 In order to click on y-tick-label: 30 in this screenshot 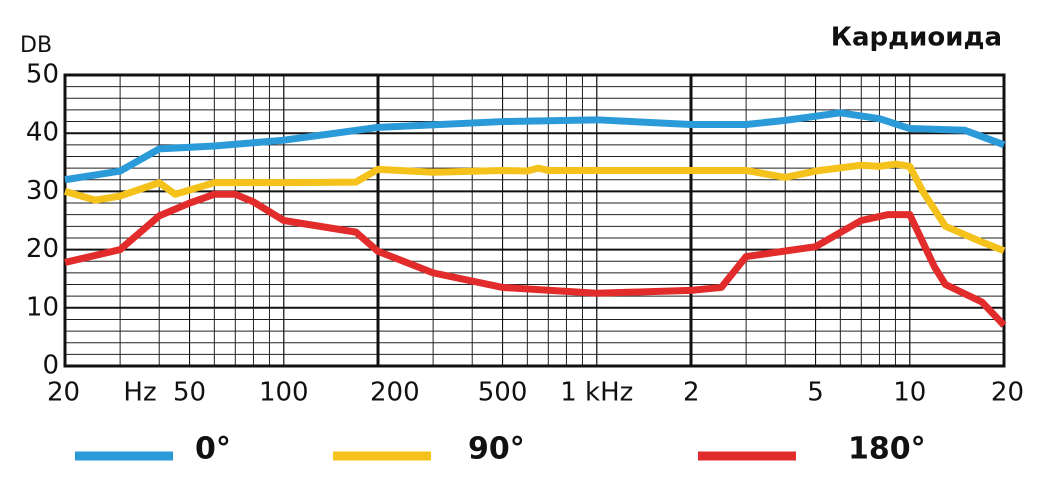, I will do `click(42, 191)`.